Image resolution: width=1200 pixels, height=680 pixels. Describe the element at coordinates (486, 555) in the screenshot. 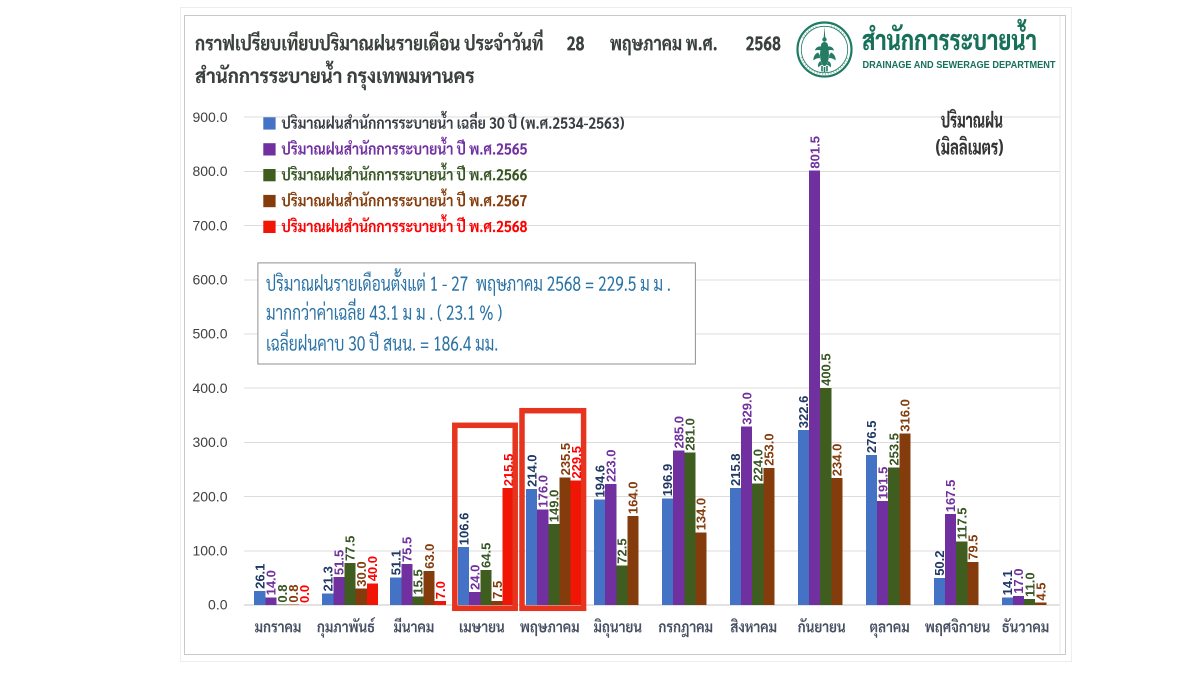

I see `svg-text: 64.5` at that location.